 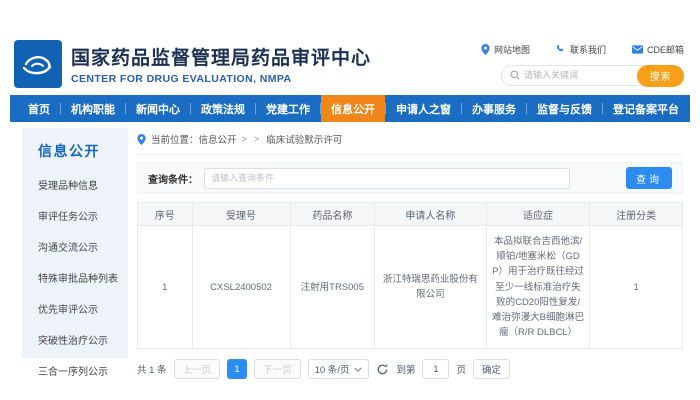 I want to click on breadcrumb: 当前位置：信息公开 > > 临床试验默示许可, so click(x=410, y=143).